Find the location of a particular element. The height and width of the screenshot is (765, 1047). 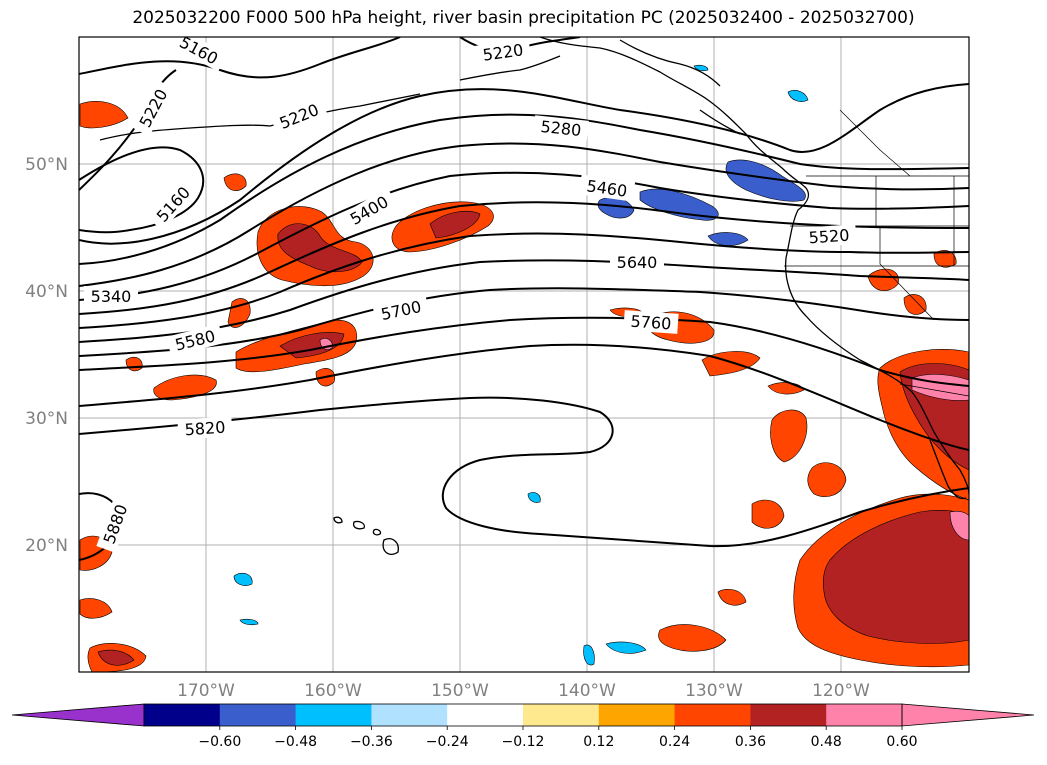

contour-label: 5760 is located at coordinates (651, 323).